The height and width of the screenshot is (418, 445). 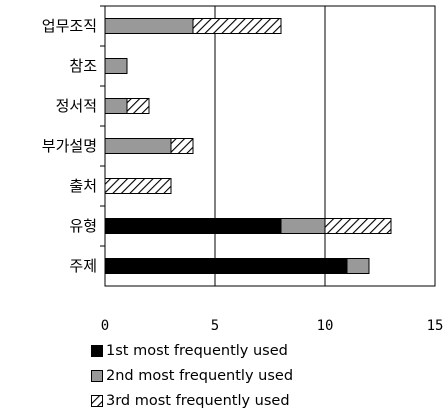 I want to click on legend-swatch-3rd, so click(x=97, y=400).